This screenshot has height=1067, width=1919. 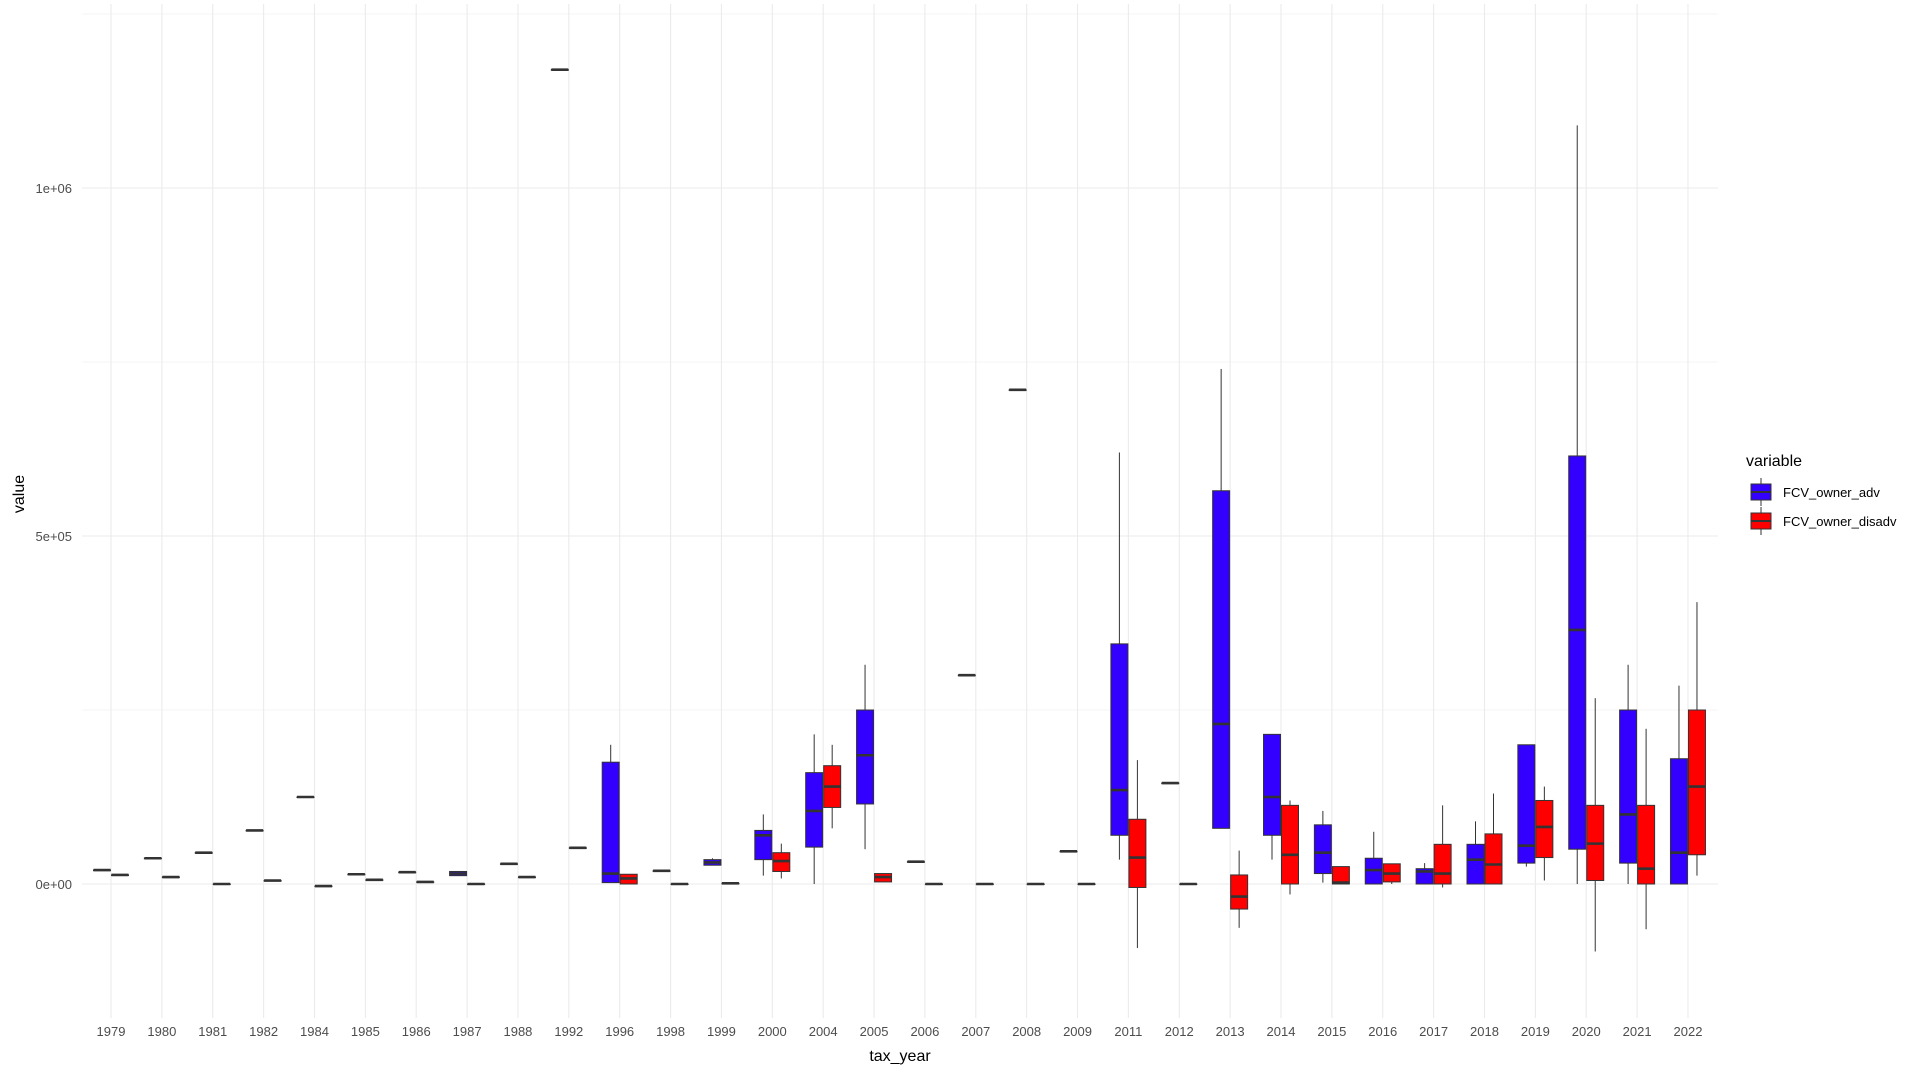 I want to click on x-tick-label: 2022, so click(x=1688, y=1031).